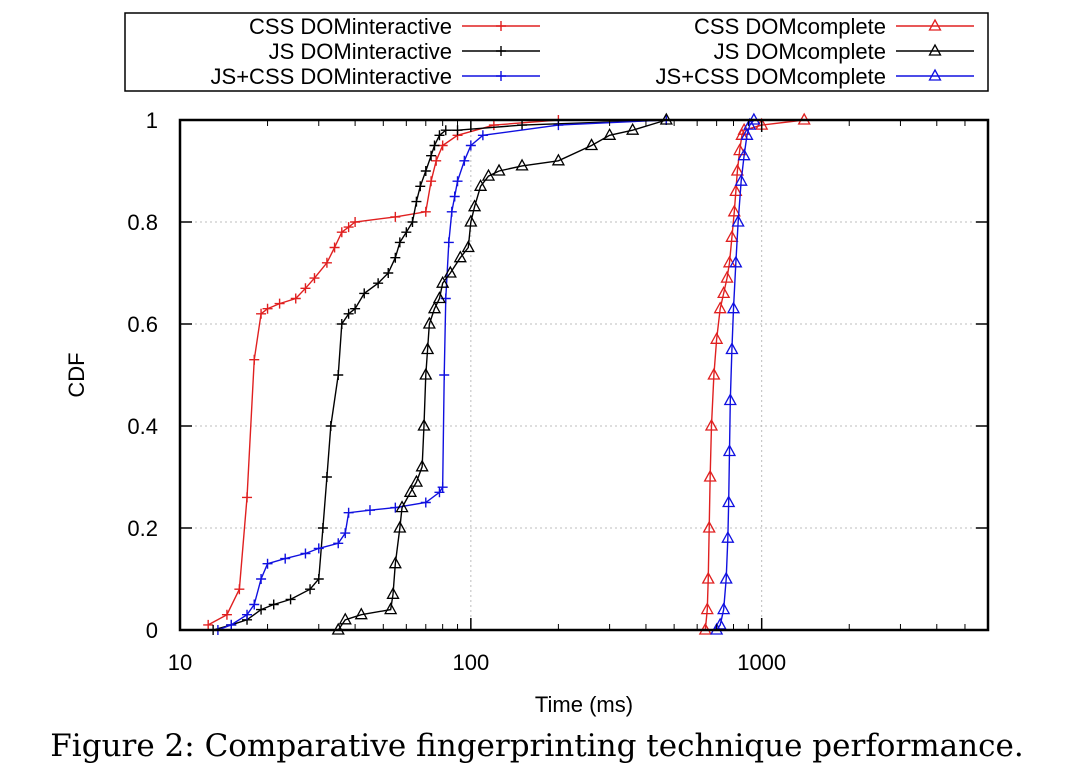 The image size is (1074, 784). What do you see at coordinates (142, 324) in the screenshot?
I see `y-tick-label: 0.6` at bounding box center [142, 324].